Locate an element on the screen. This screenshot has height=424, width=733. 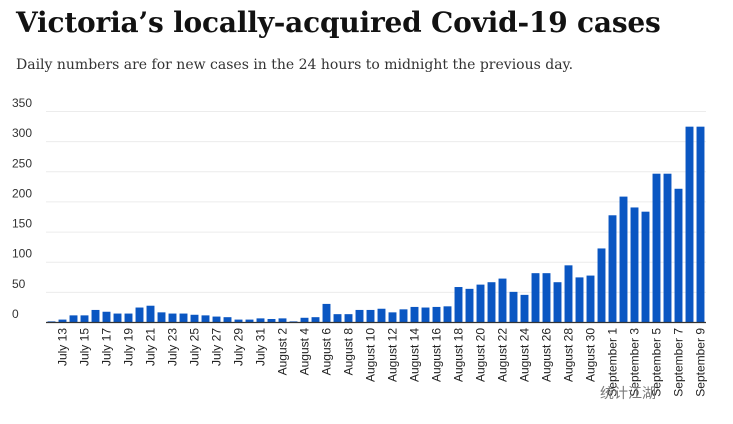
watermark-text: 统计江湖 is located at coordinates (628, 394).